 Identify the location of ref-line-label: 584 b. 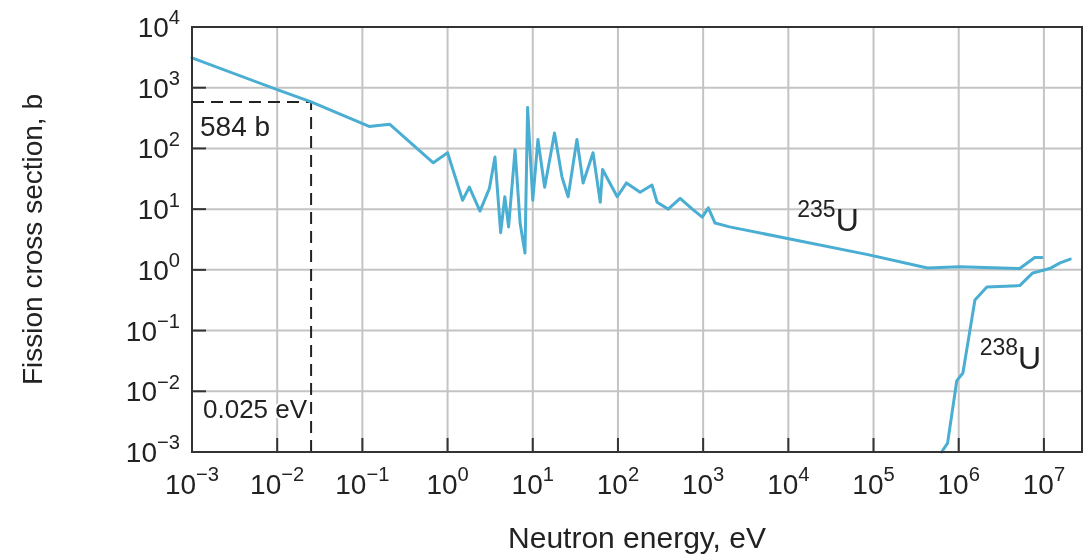
(235, 126).